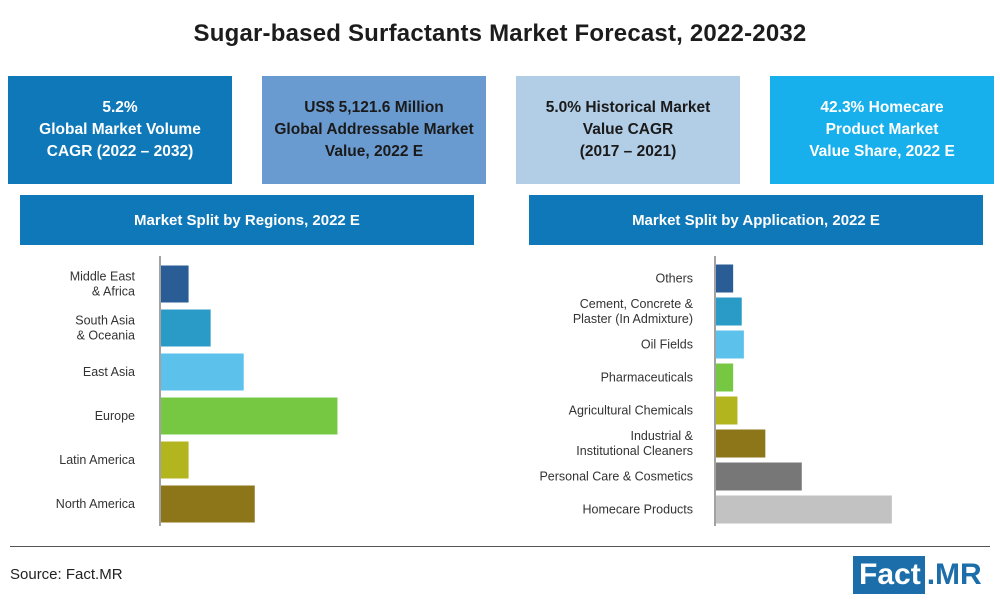  I want to click on logo-text-right: .MR, so click(954, 574).